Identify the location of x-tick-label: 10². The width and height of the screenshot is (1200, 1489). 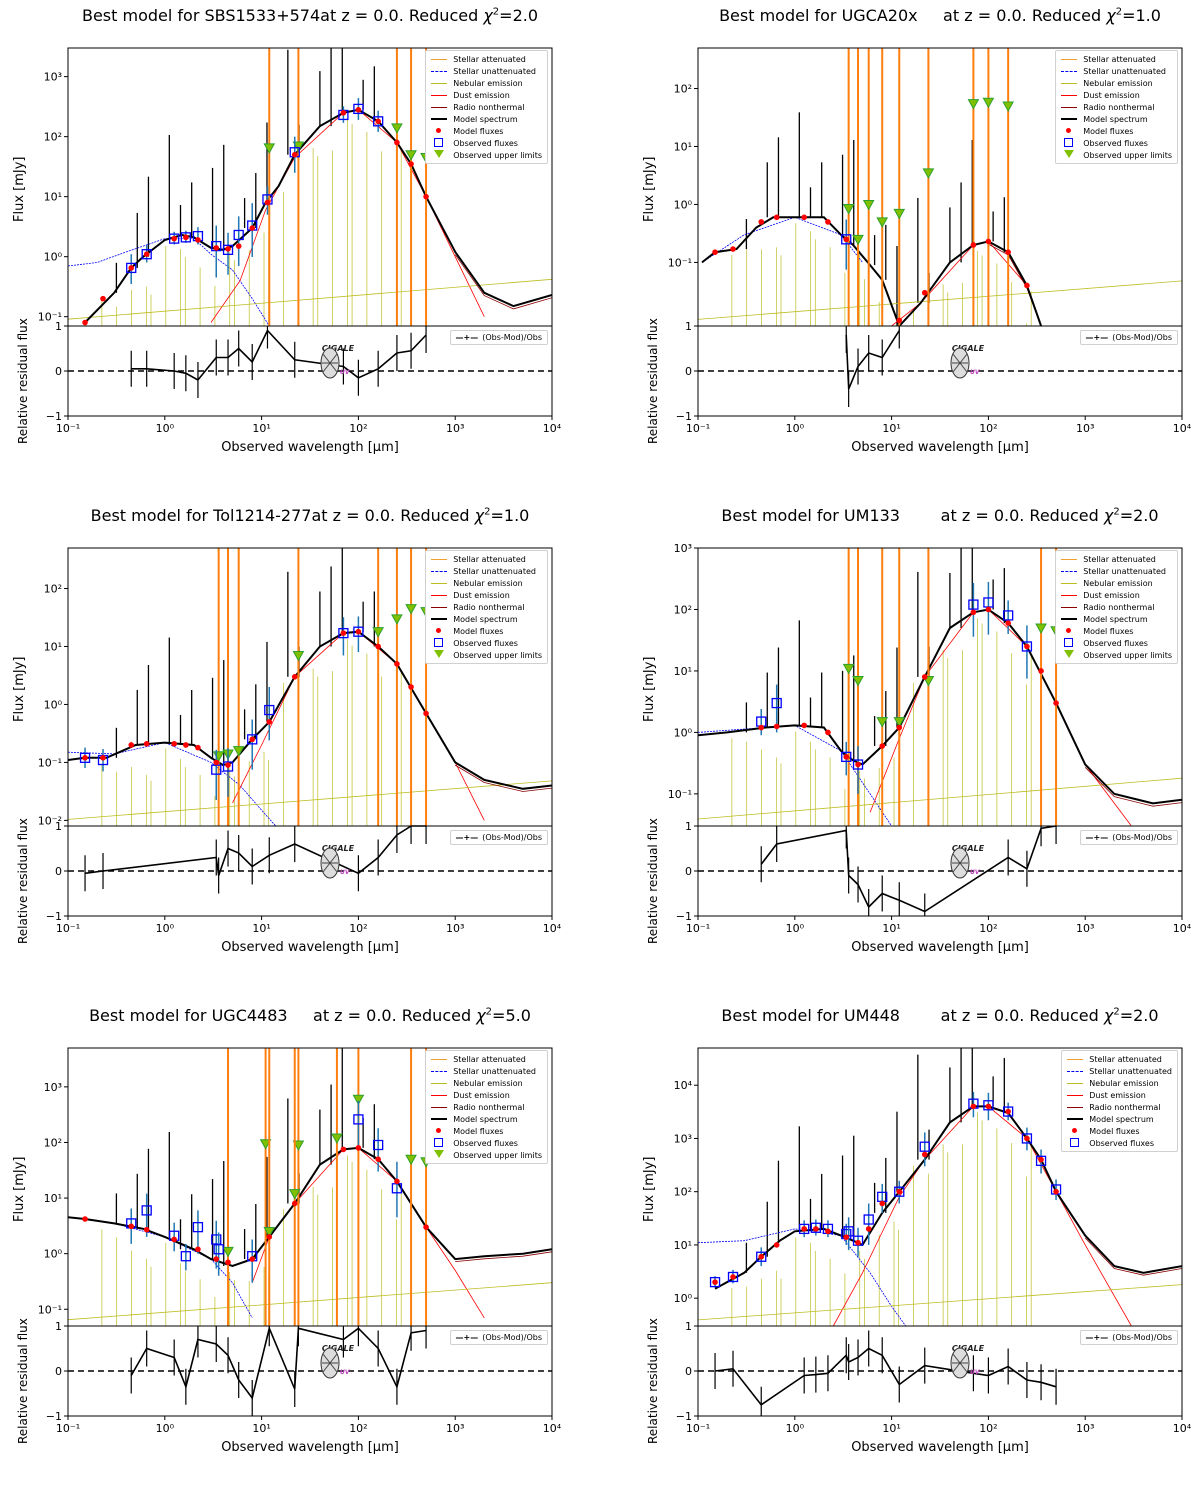
(988, 428).